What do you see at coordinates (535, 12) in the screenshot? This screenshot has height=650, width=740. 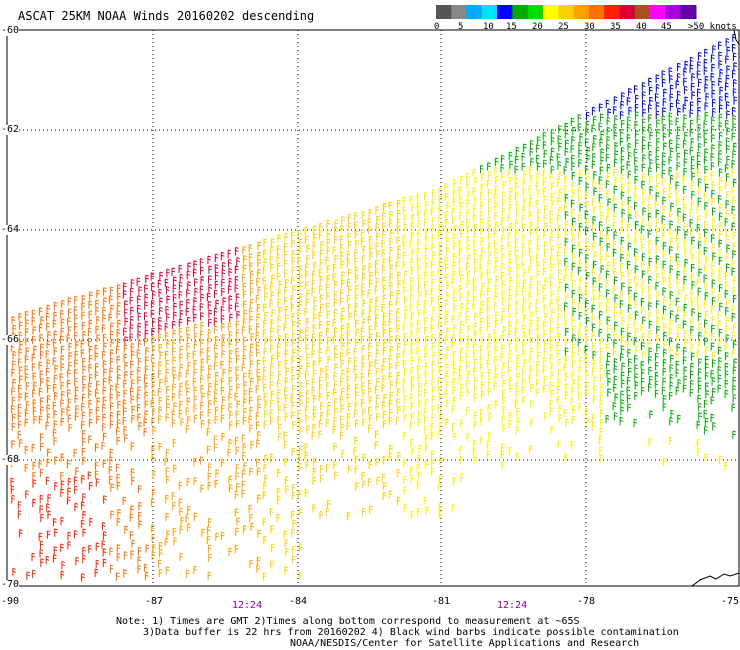 I see `legend-swatch` at bounding box center [535, 12].